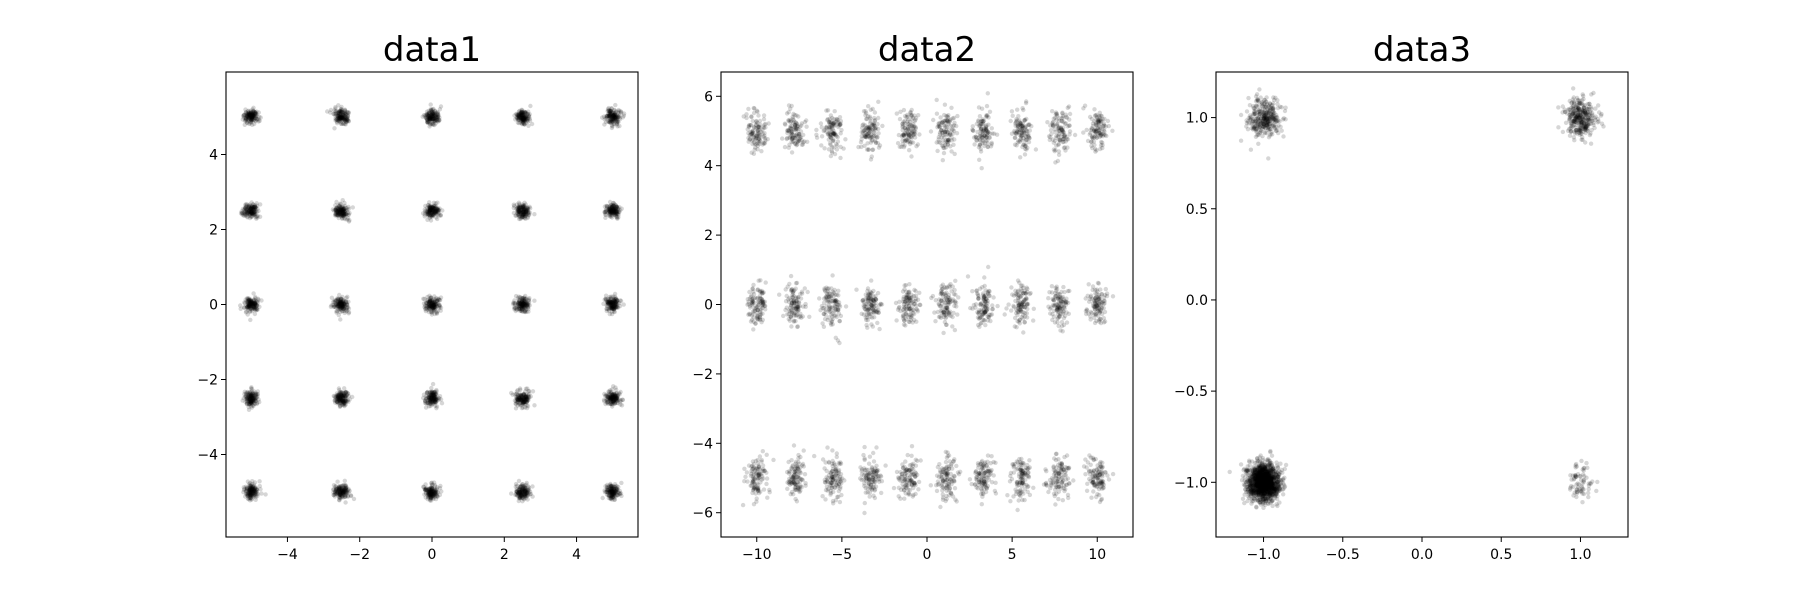 The height and width of the screenshot is (600, 1800). I want to click on chart-title: data1, so click(432, 50).